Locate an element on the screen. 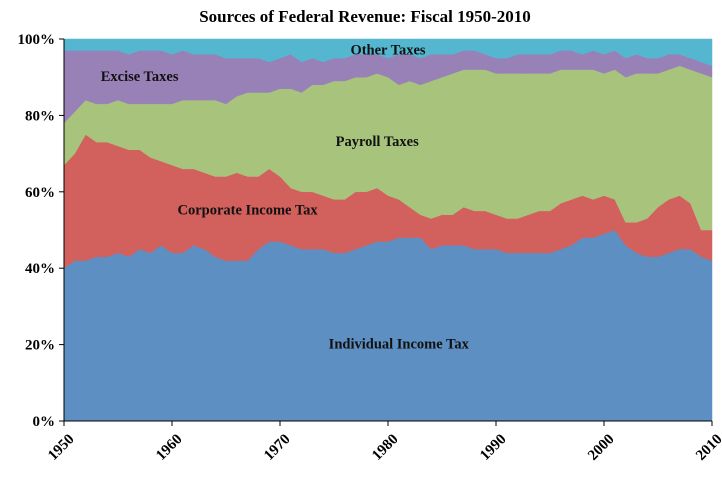 This screenshot has height=478, width=722. series-label-individual-income-tax: Individual Income Tax is located at coordinates (399, 344).